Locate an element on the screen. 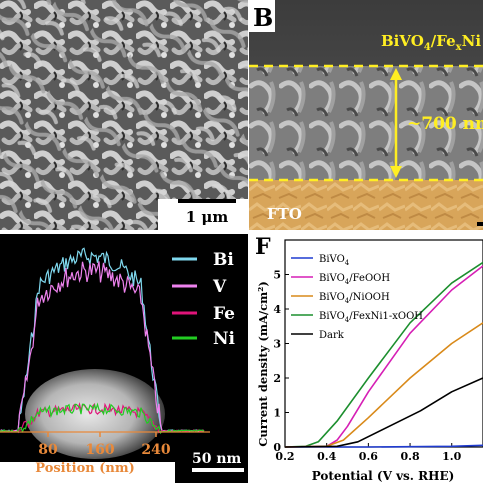 Image resolution: width=483 pixels, height=483 pixels. x-tick-label: 160 is located at coordinates (99, 450).